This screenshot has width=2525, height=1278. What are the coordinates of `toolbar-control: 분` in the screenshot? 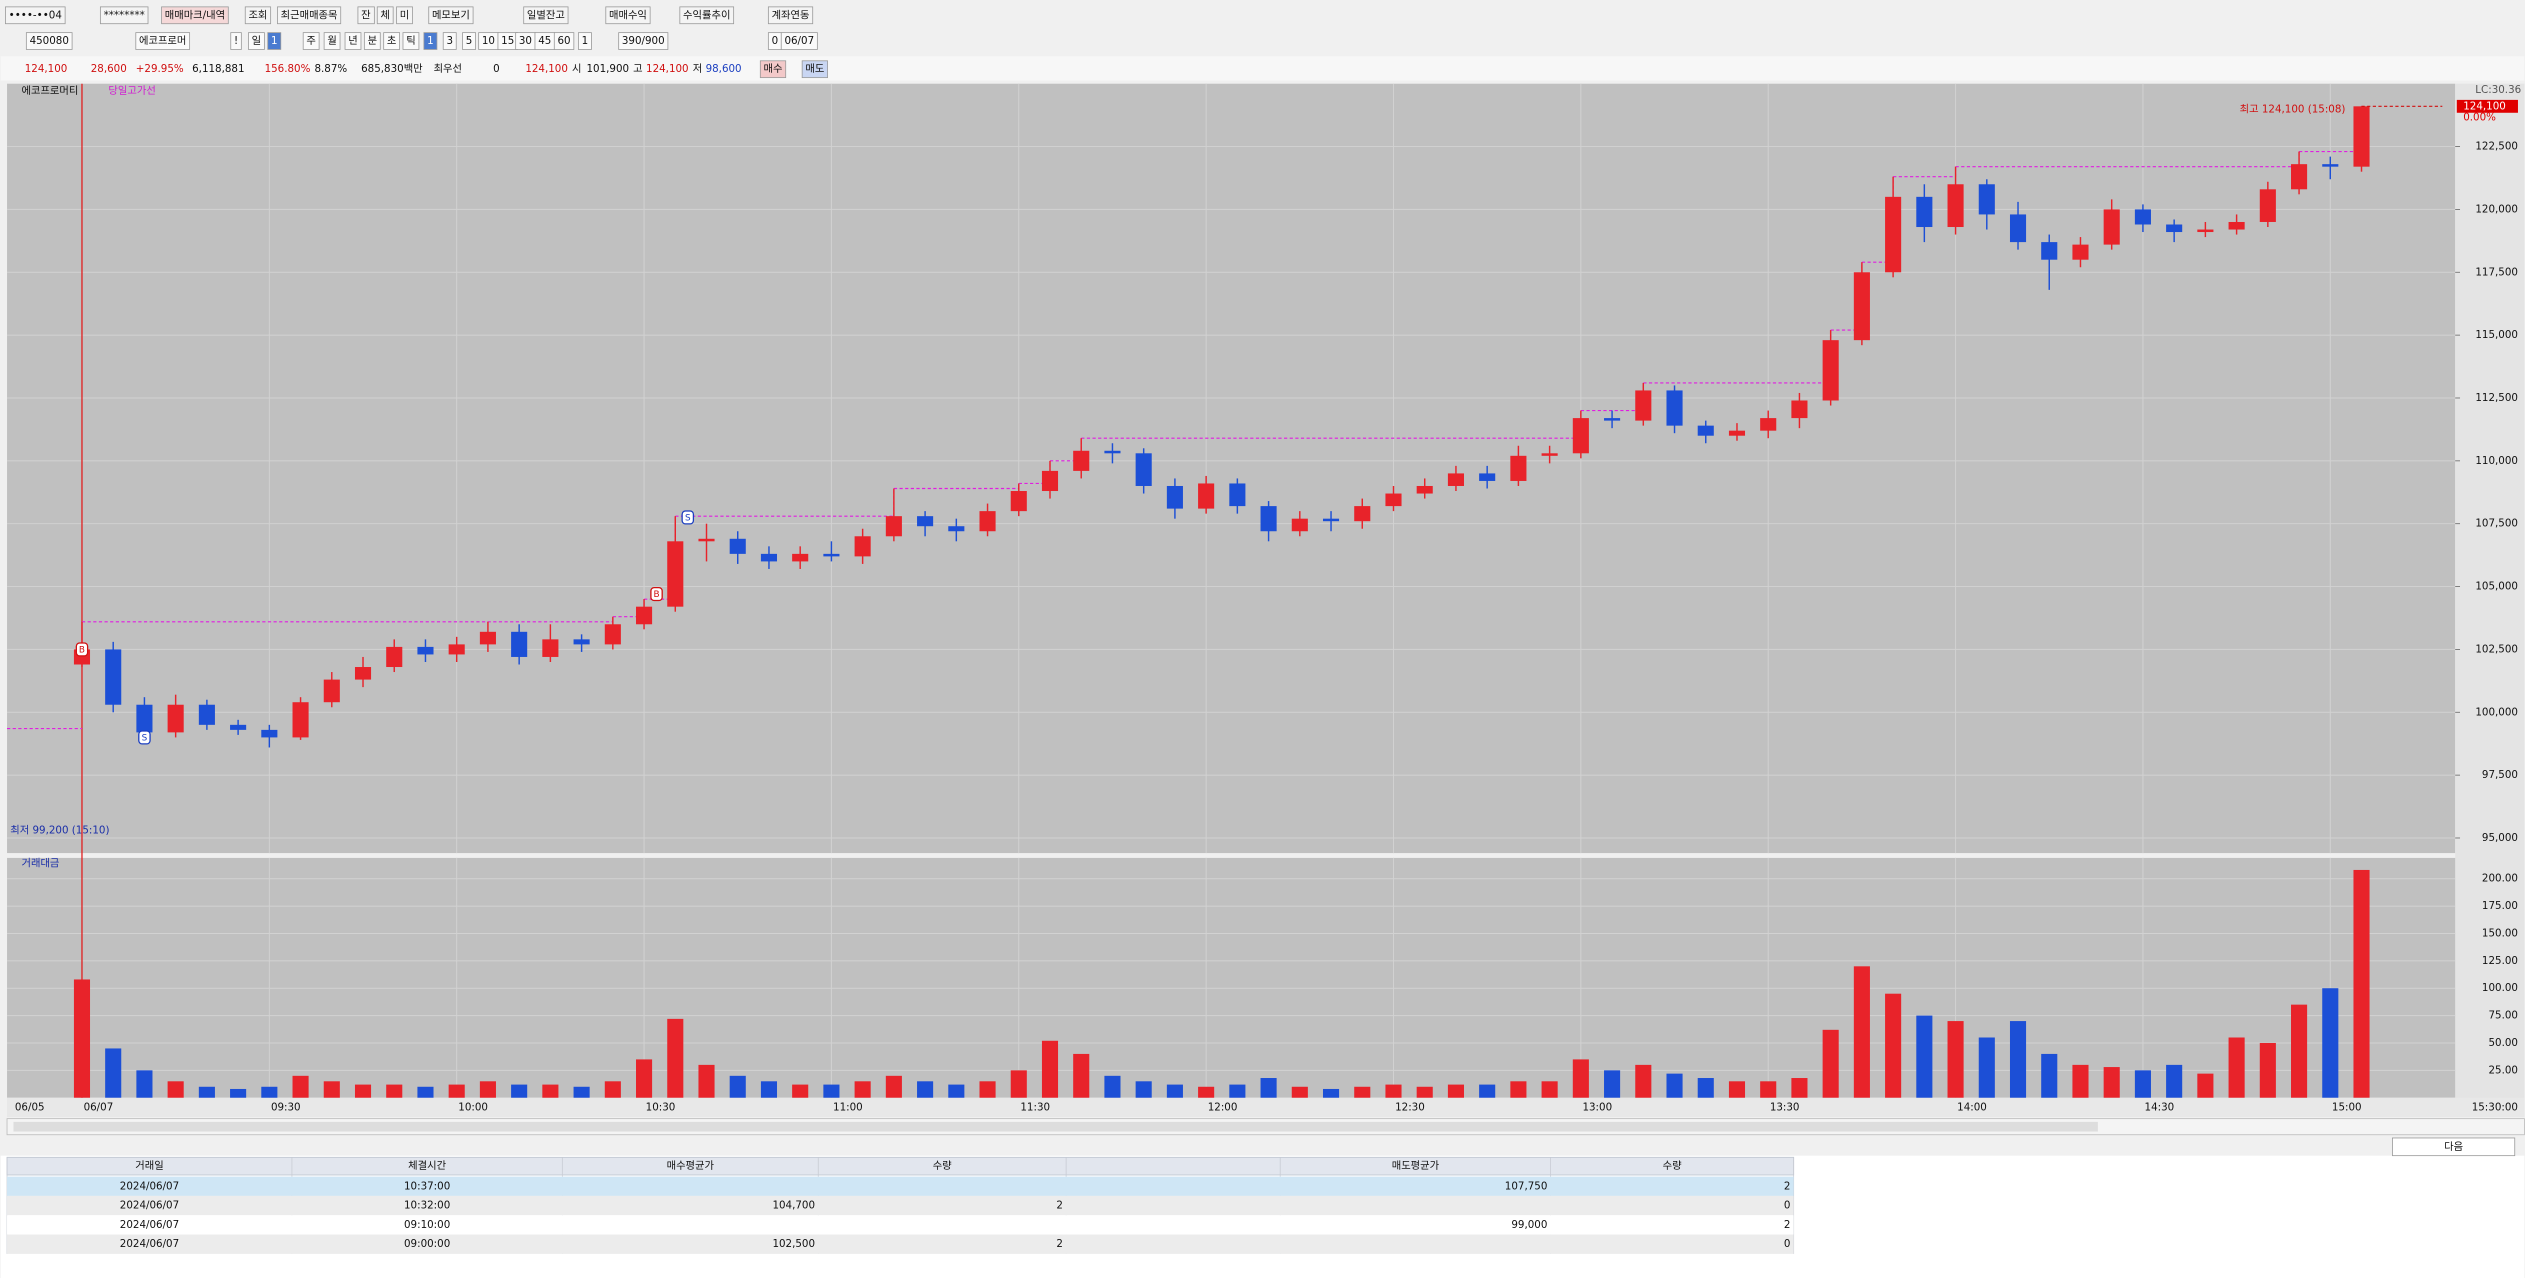 It's located at (372, 41).